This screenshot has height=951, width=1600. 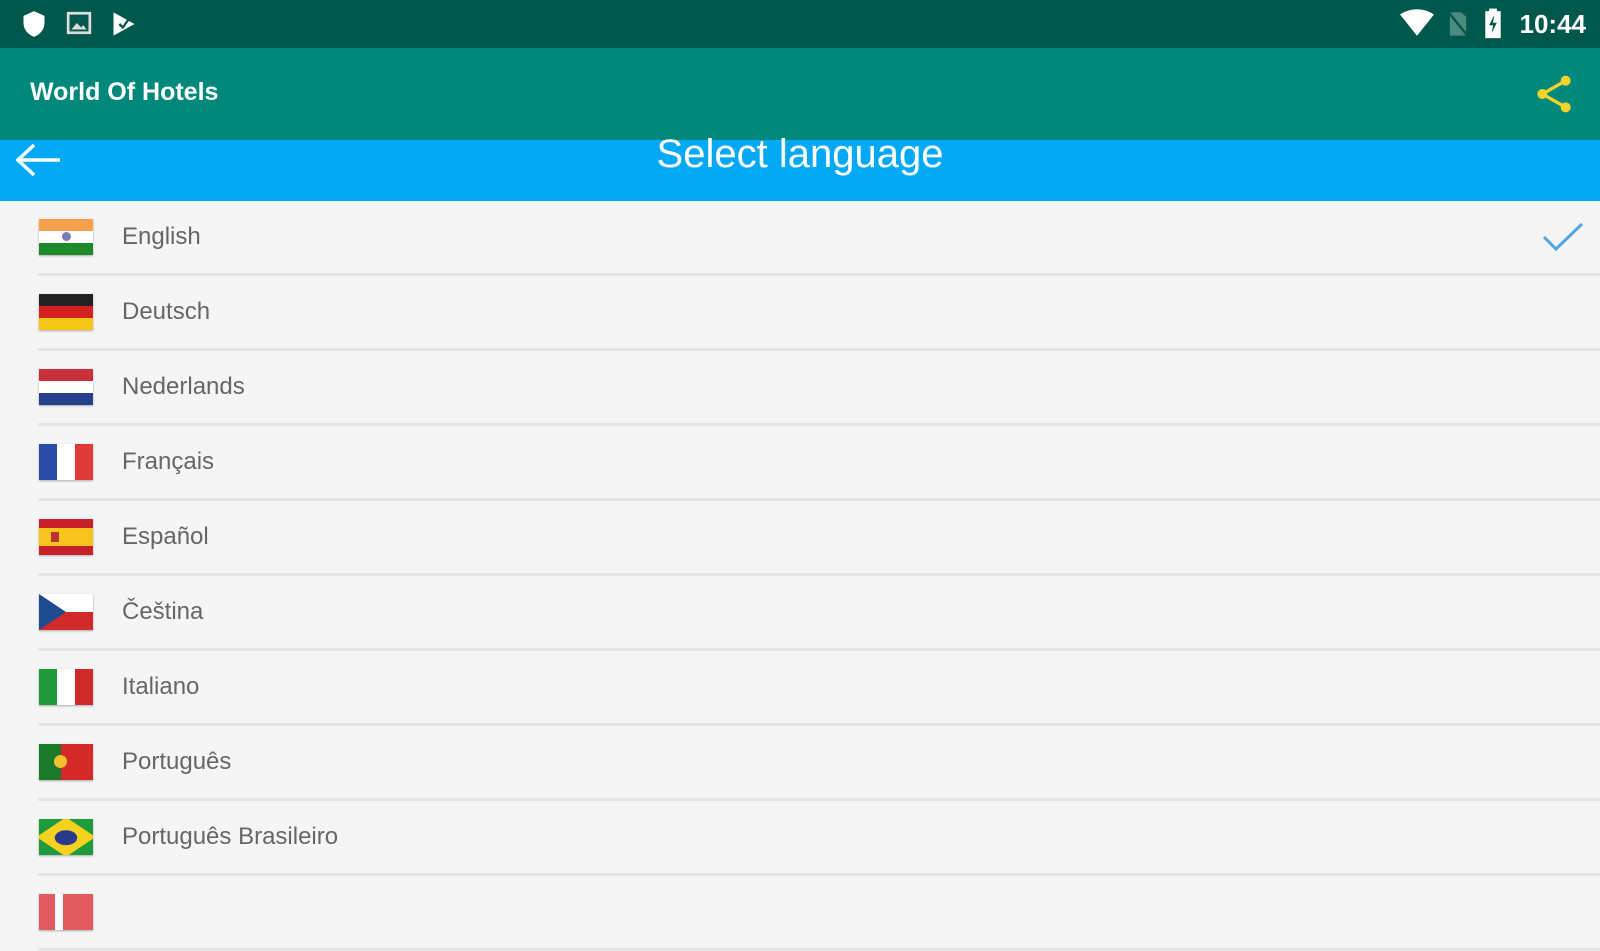 What do you see at coordinates (819, 913) in the screenshot?
I see `language-item-norway` at bounding box center [819, 913].